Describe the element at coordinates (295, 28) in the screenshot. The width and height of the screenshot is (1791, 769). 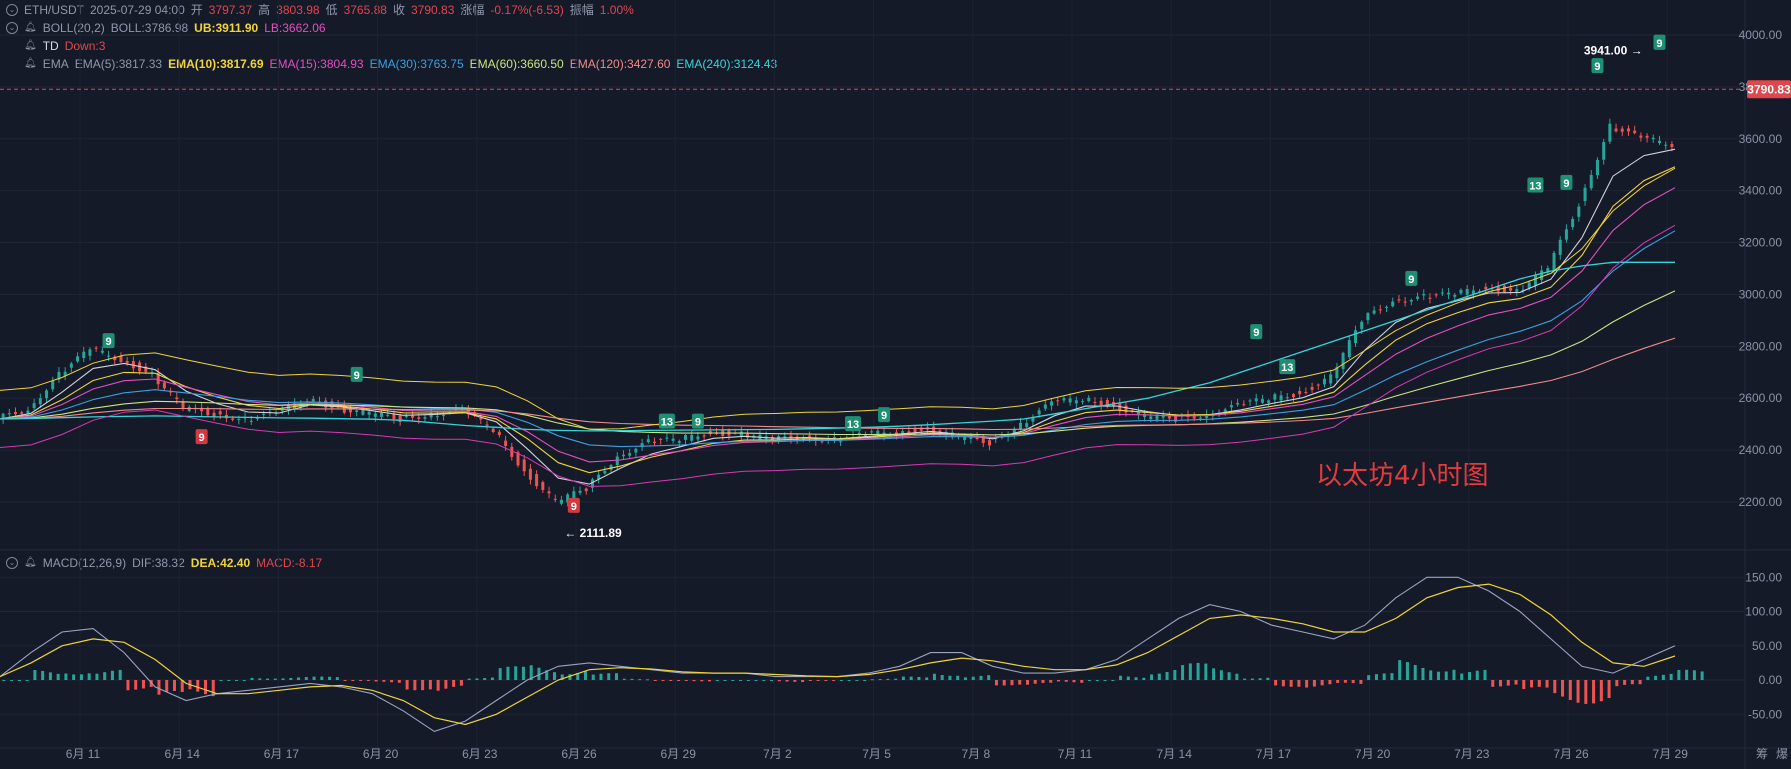
I see `boll-lb: LB:3662.06` at that location.